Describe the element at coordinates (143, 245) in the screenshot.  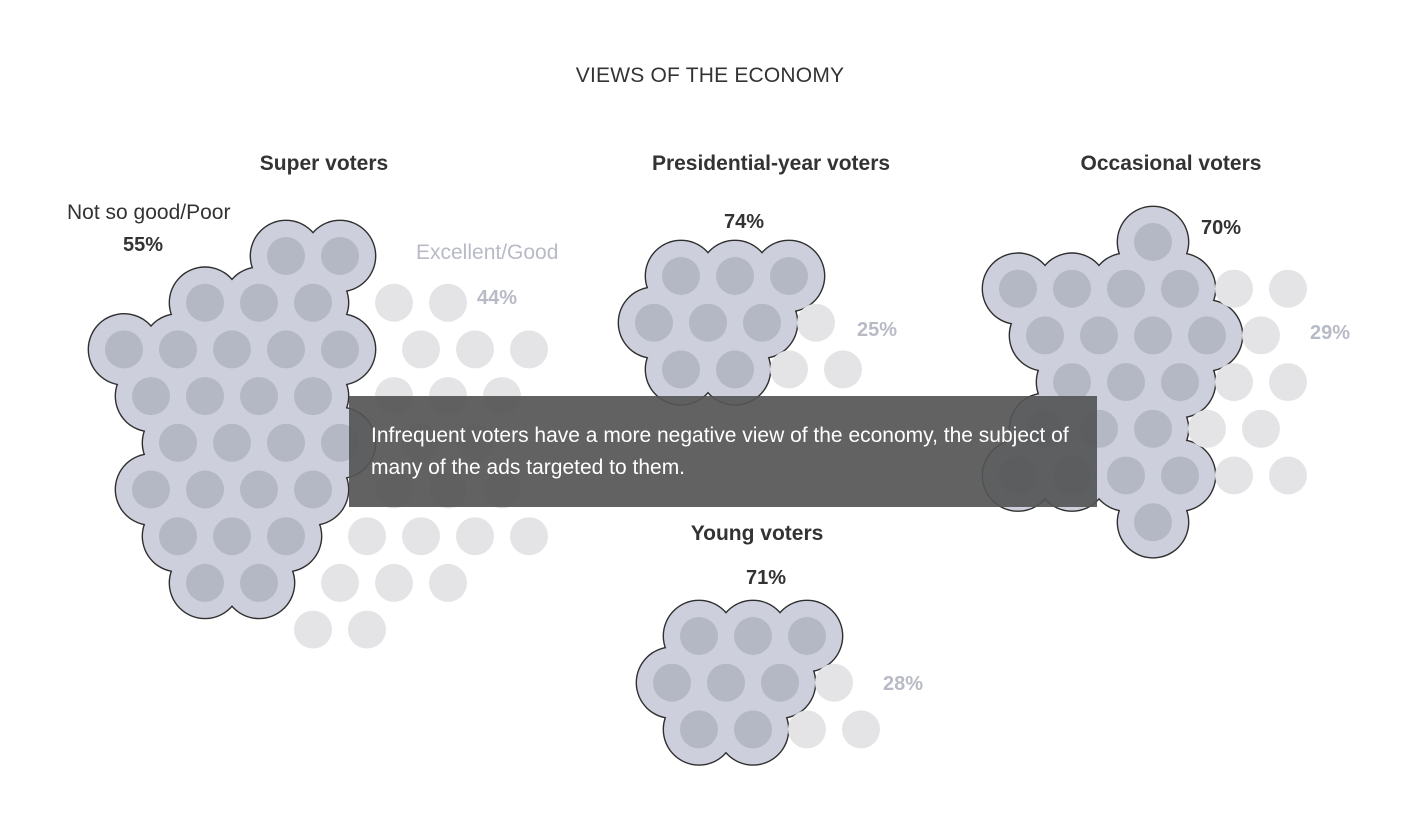
I see `super-voters-negative-pct: 55%` at that location.